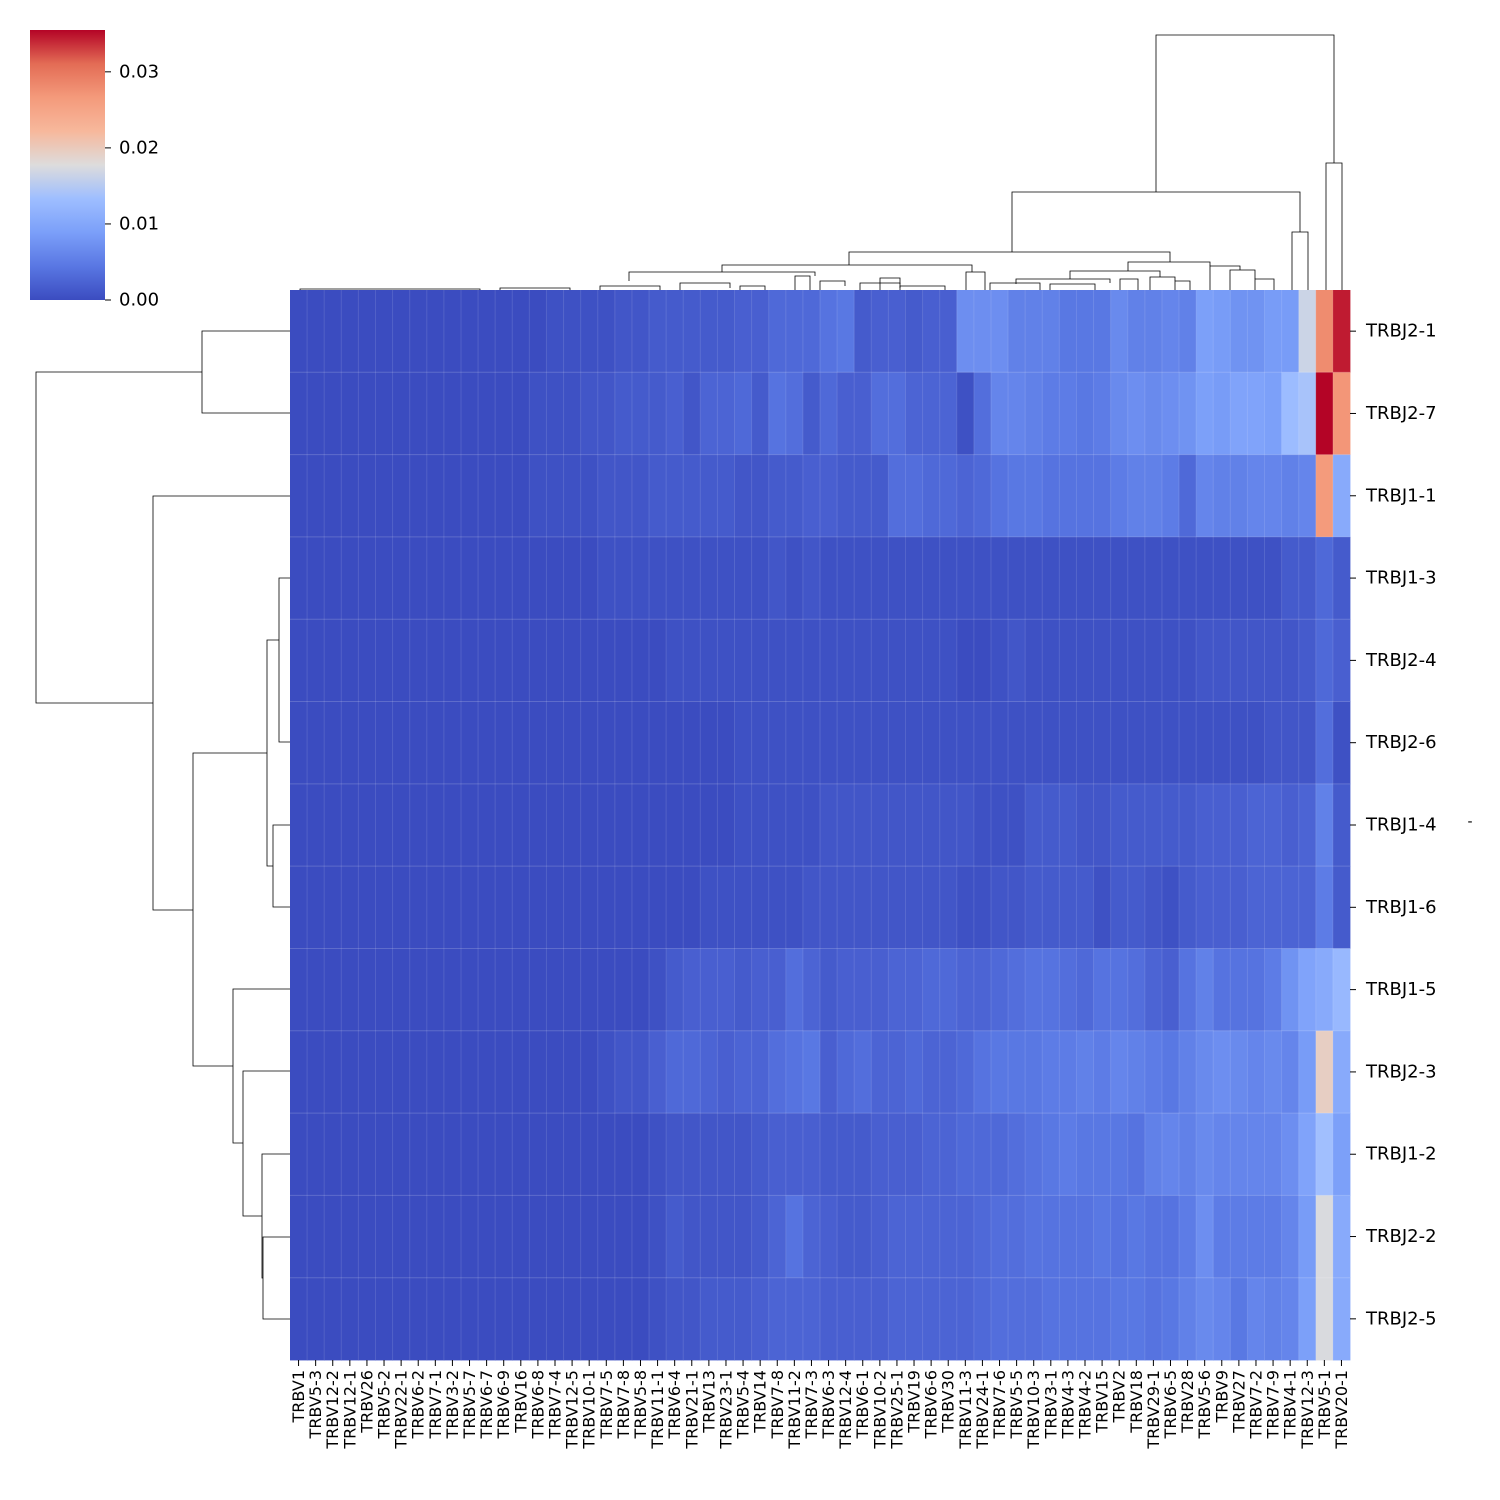 The height and width of the screenshot is (1500, 1500). Describe the element at coordinates (1401, 1318) in the screenshot. I see `row-tick-label: TRBJ2-5` at that location.